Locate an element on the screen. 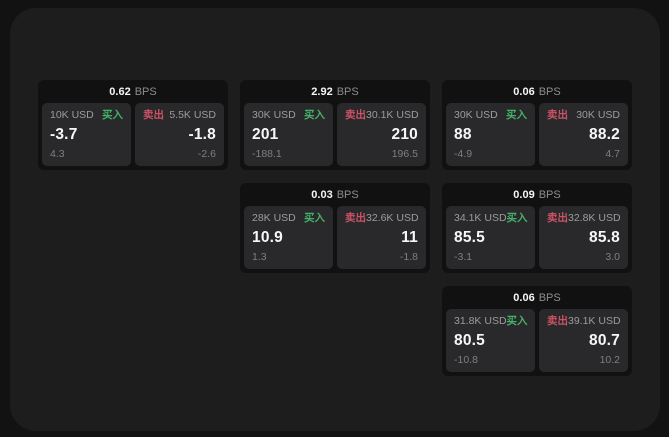  card-body: 28K USD 买入 10.9 1.3 卖出 32.6K USD 11 -1.8 is located at coordinates (335, 238).